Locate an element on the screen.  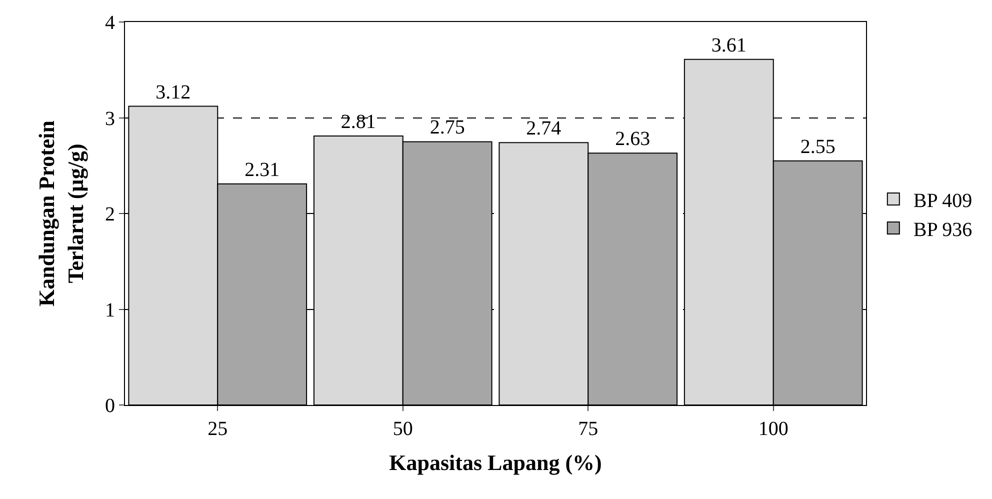
x-tick-label: 100 is located at coordinates (773, 429).